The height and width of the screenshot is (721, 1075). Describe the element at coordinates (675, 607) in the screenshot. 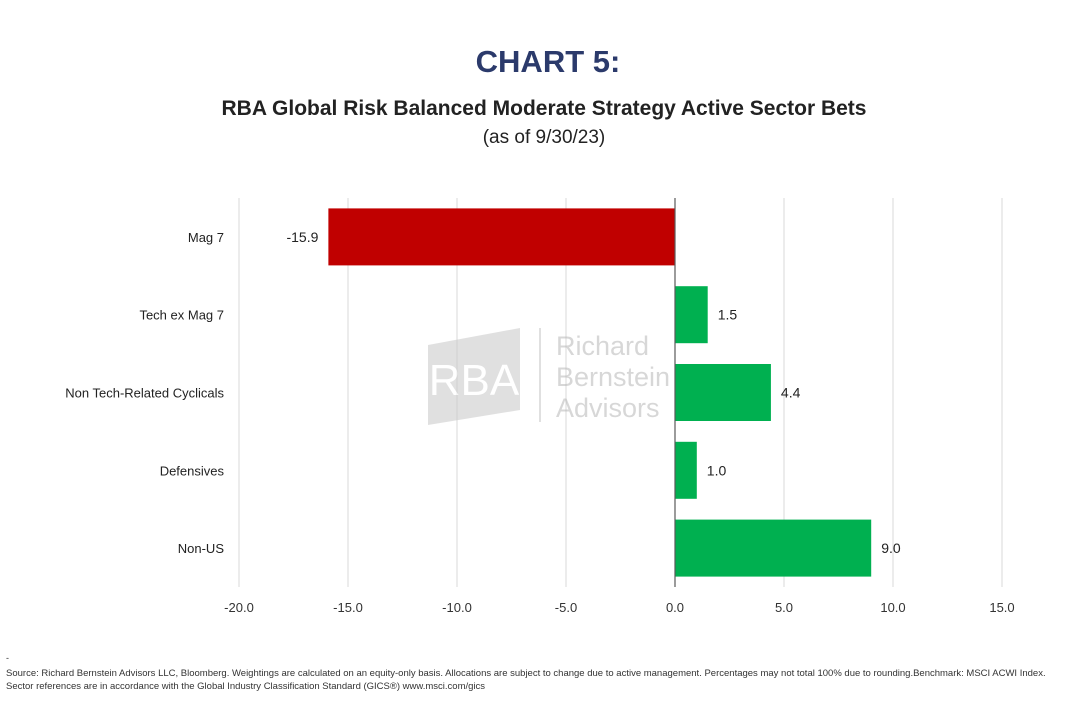

I see `x-tick-label: 0.0` at that location.